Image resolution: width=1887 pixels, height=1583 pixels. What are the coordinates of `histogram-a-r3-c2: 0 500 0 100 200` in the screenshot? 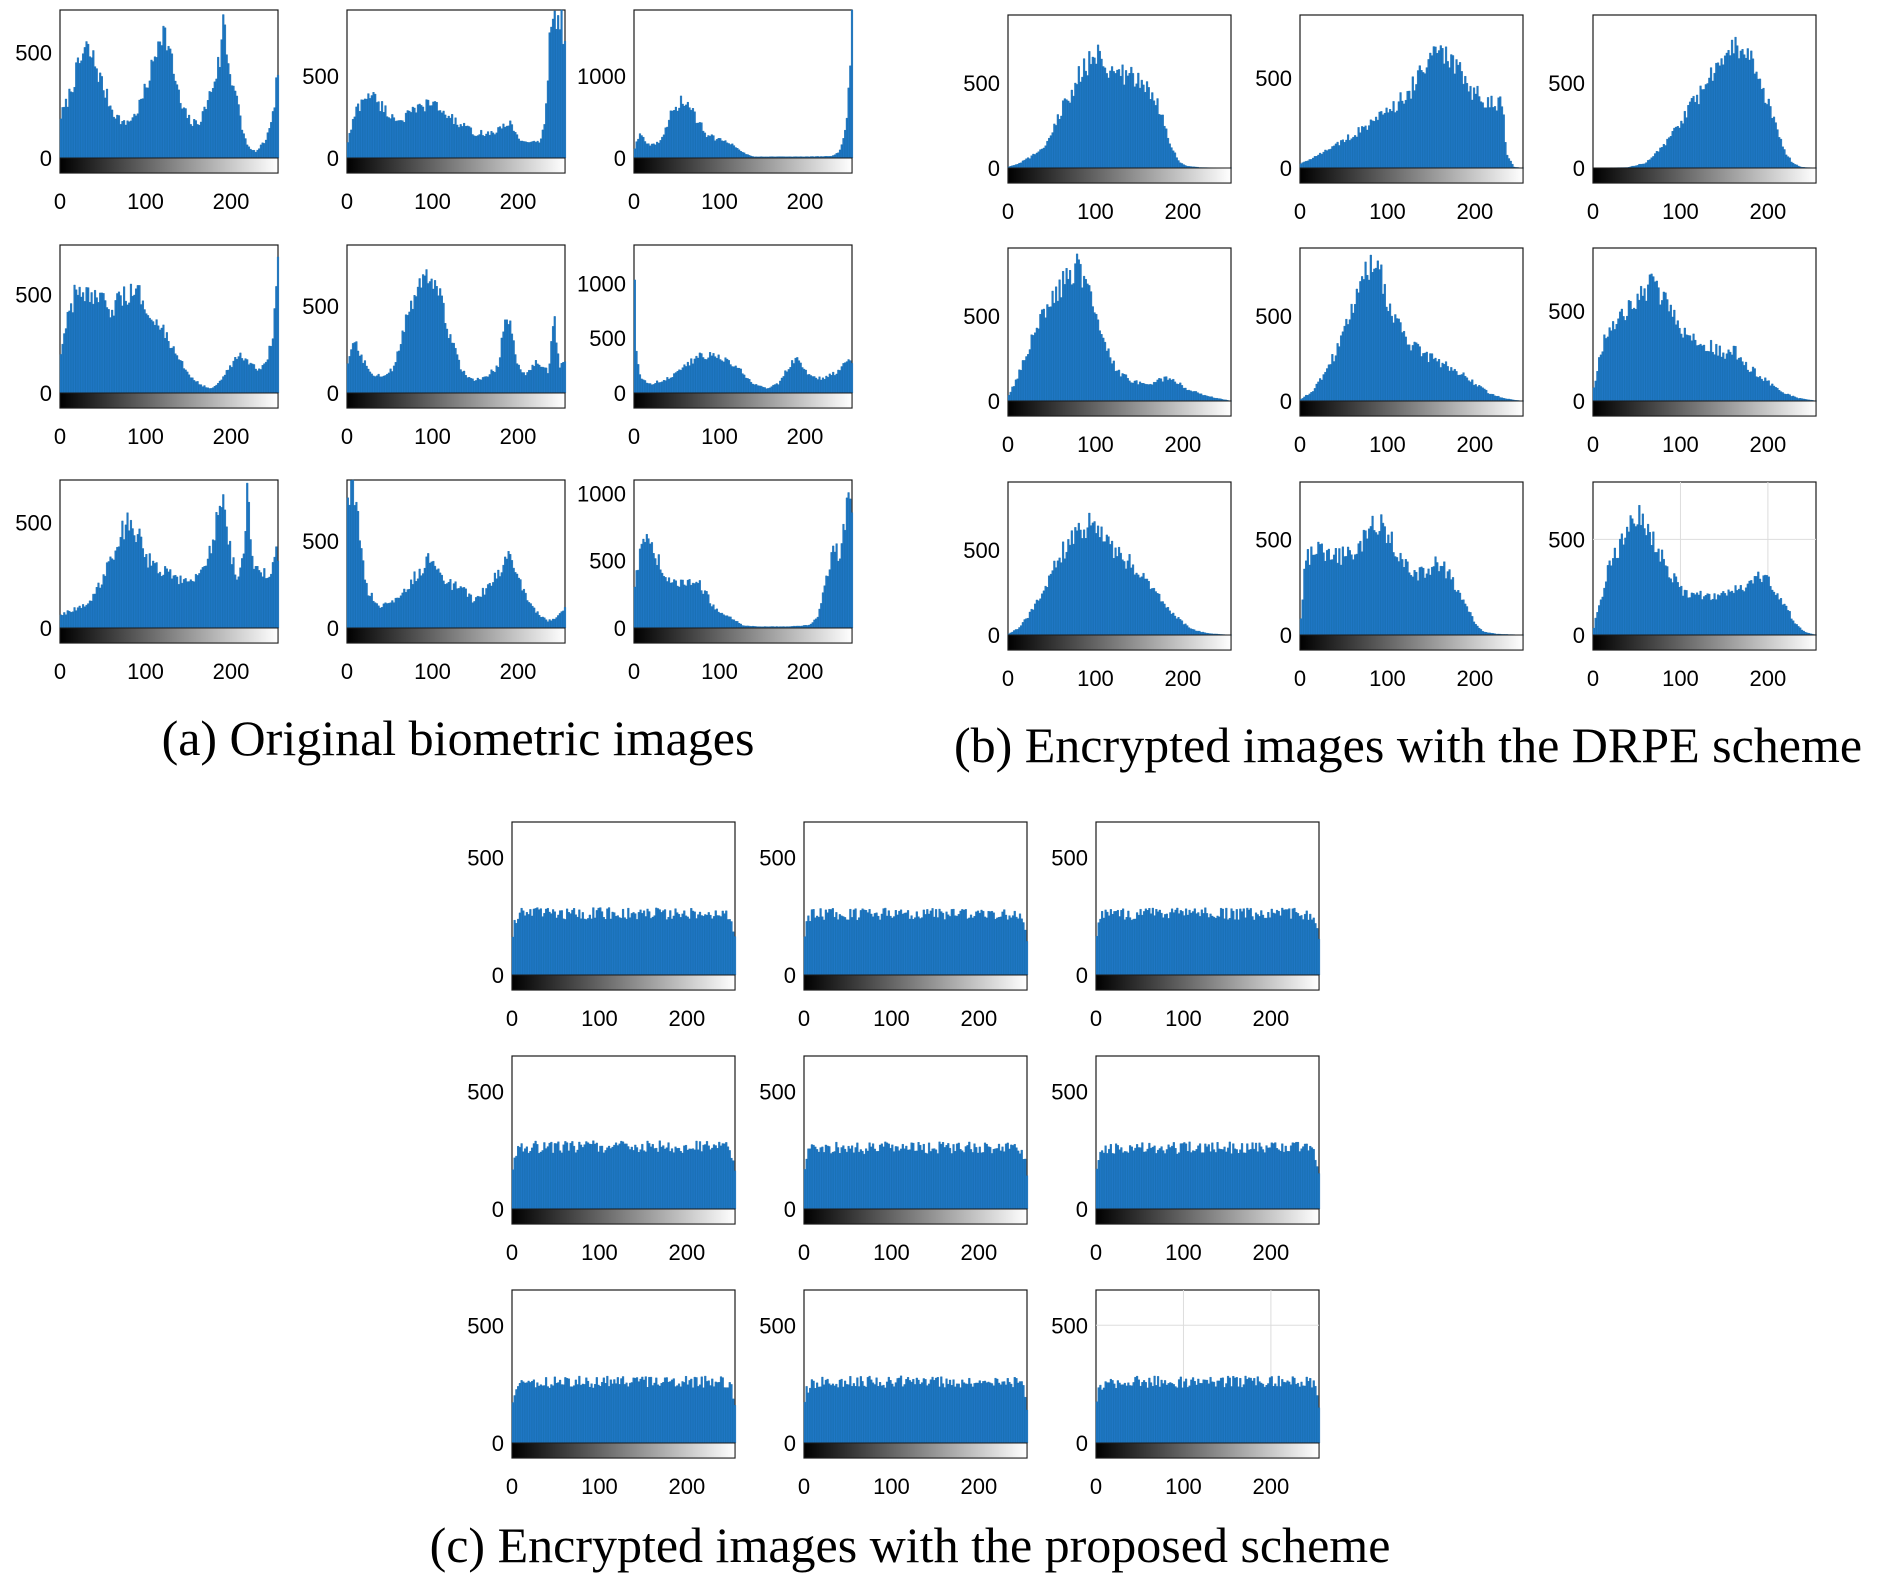 It's located at (434, 581).